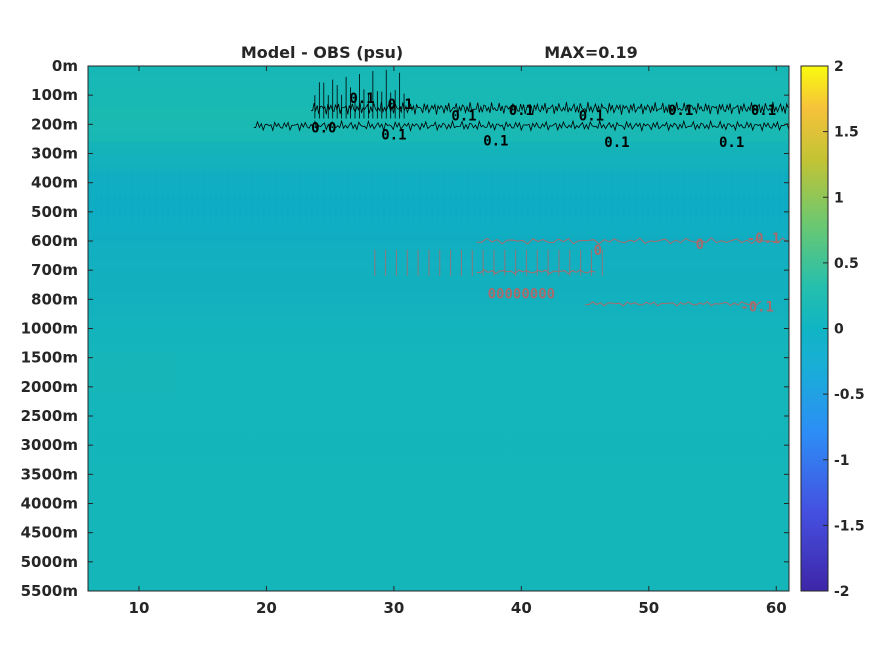 Image resolution: width=875 pixels, height=656 pixels. What do you see at coordinates (65, 66) in the screenshot?
I see `y-tick-label: 0m` at bounding box center [65, 66].